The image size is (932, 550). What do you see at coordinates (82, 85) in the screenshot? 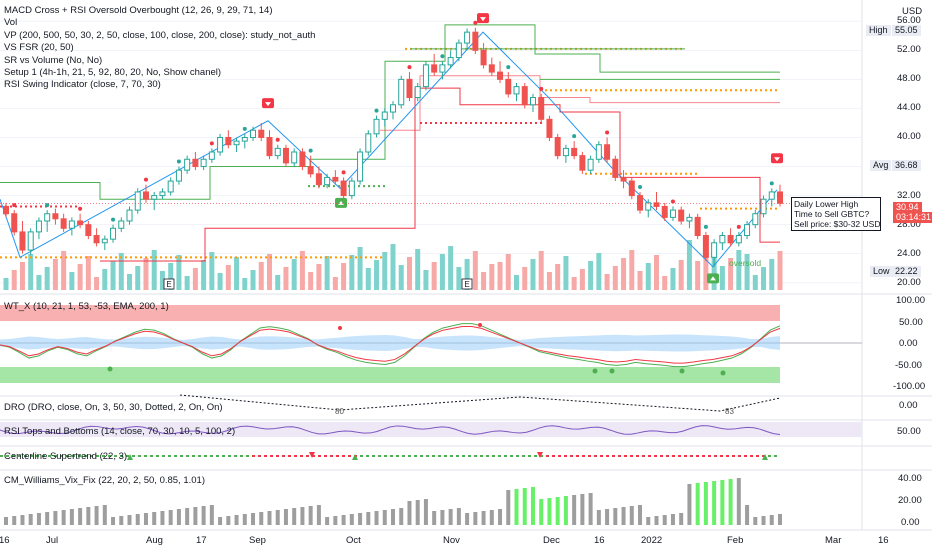
I see `legend-item: RSI Swing Indicator (close, 7, 70, 30)` at bounding box center [82, 85].